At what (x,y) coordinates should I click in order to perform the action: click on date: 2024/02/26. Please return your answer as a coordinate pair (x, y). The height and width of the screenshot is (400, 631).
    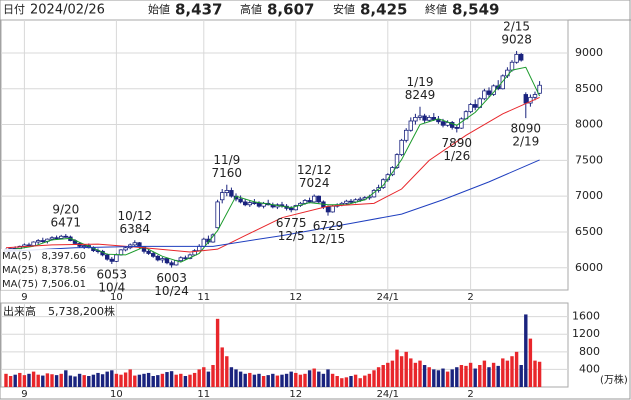
    Looking at the image, I should click on (67, 10).